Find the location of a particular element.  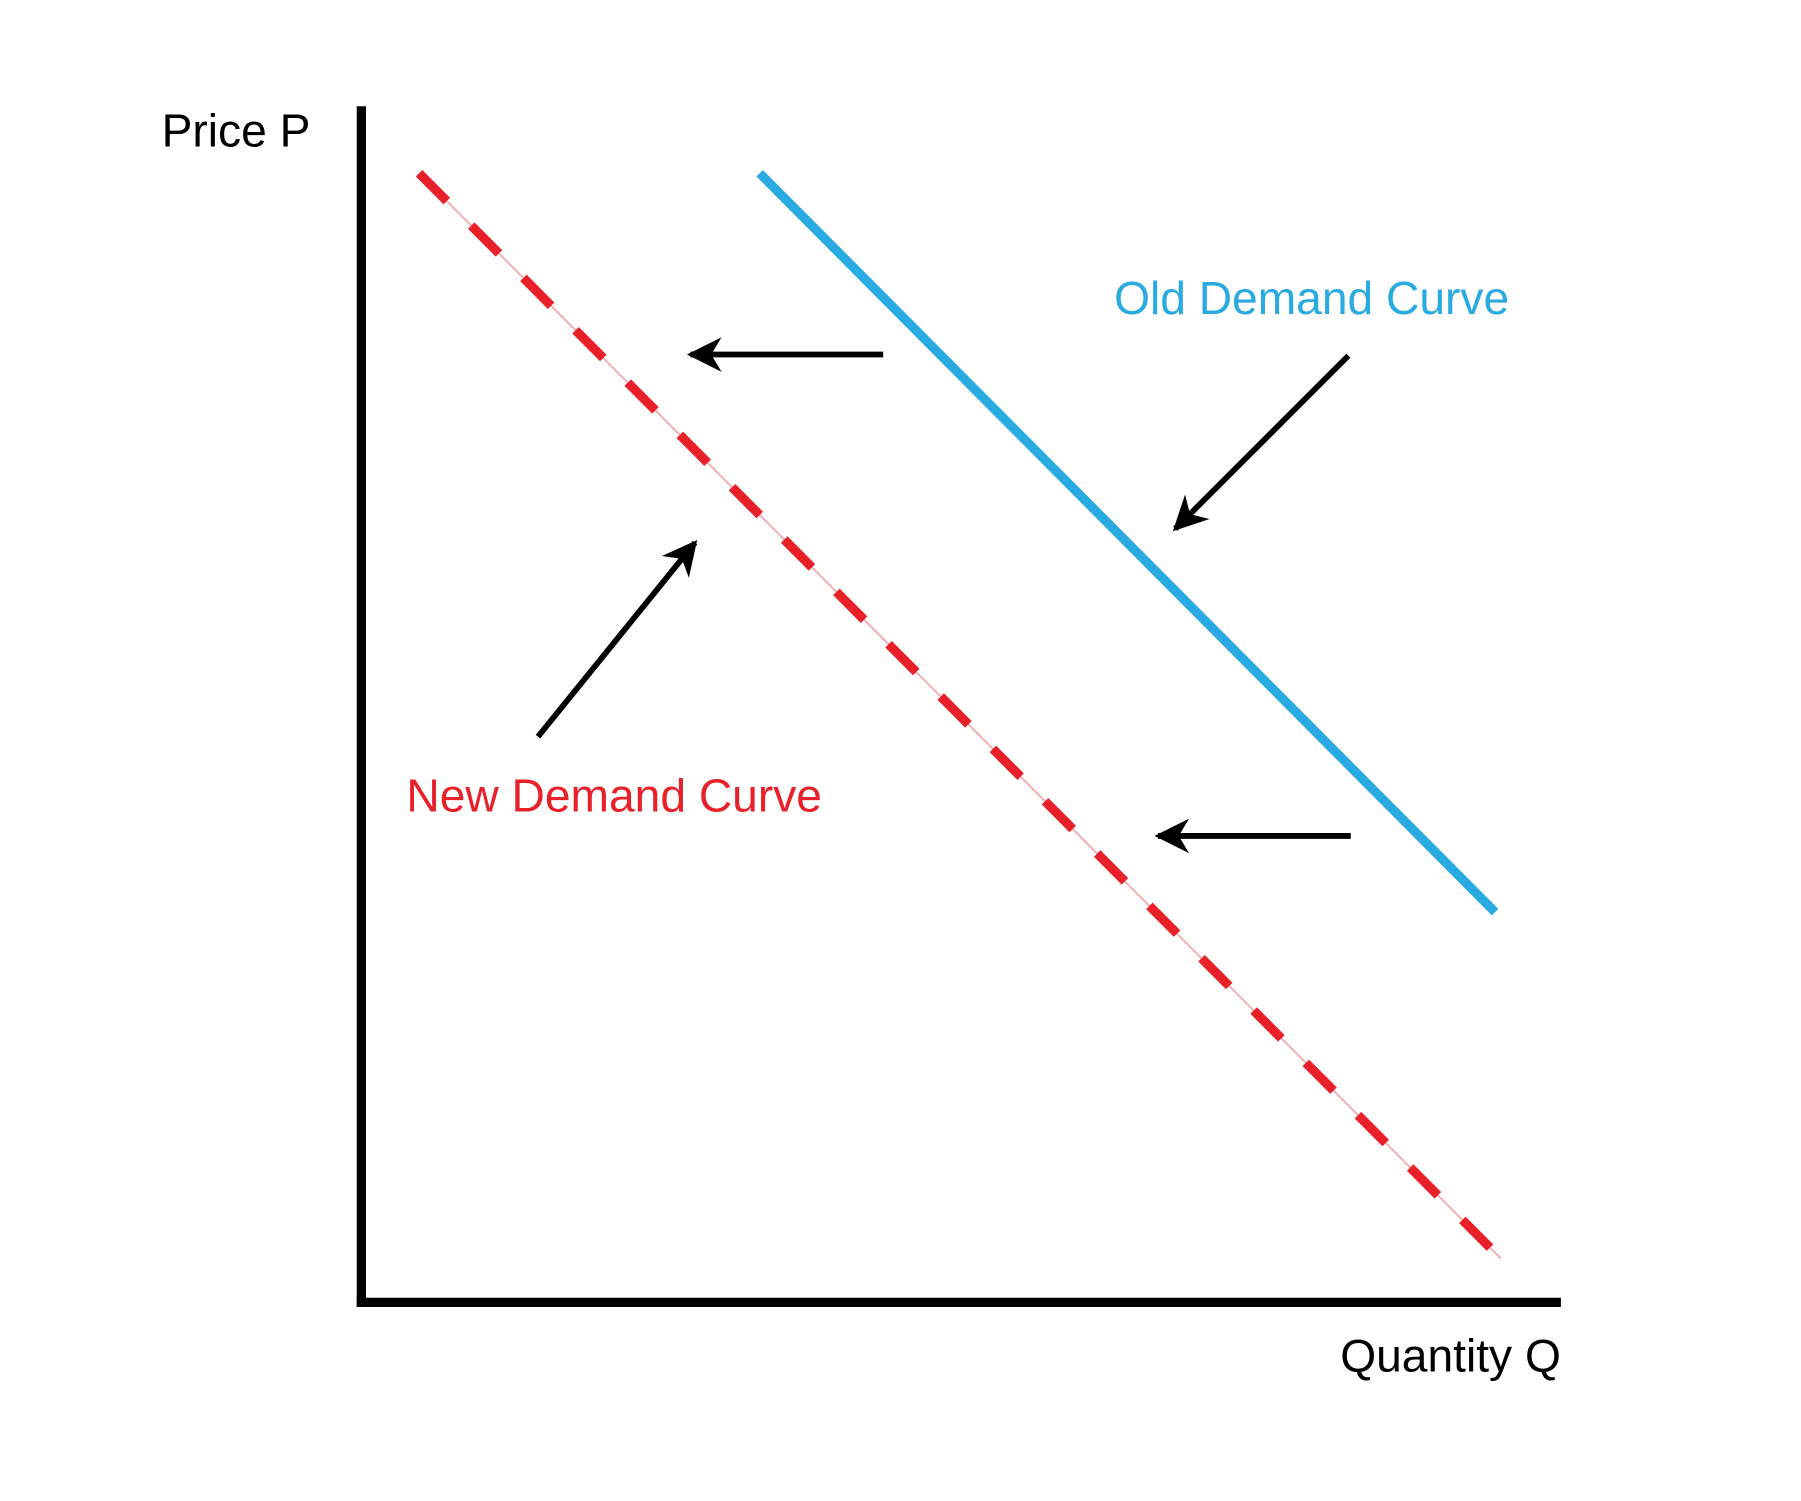

y-axis-label: Price P is located at coordinates (236, 131).